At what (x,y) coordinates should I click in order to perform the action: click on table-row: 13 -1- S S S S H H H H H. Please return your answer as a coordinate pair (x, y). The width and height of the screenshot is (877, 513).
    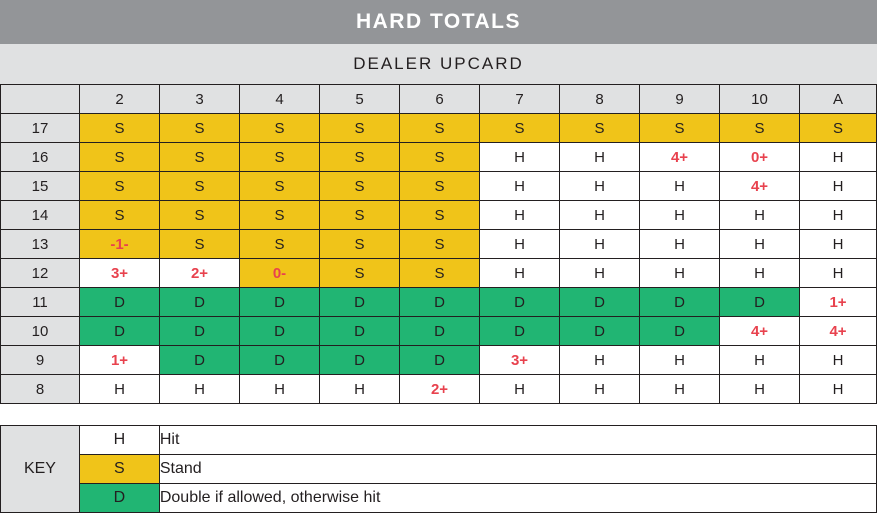
    Looking at the image, I should click on (438, 244).